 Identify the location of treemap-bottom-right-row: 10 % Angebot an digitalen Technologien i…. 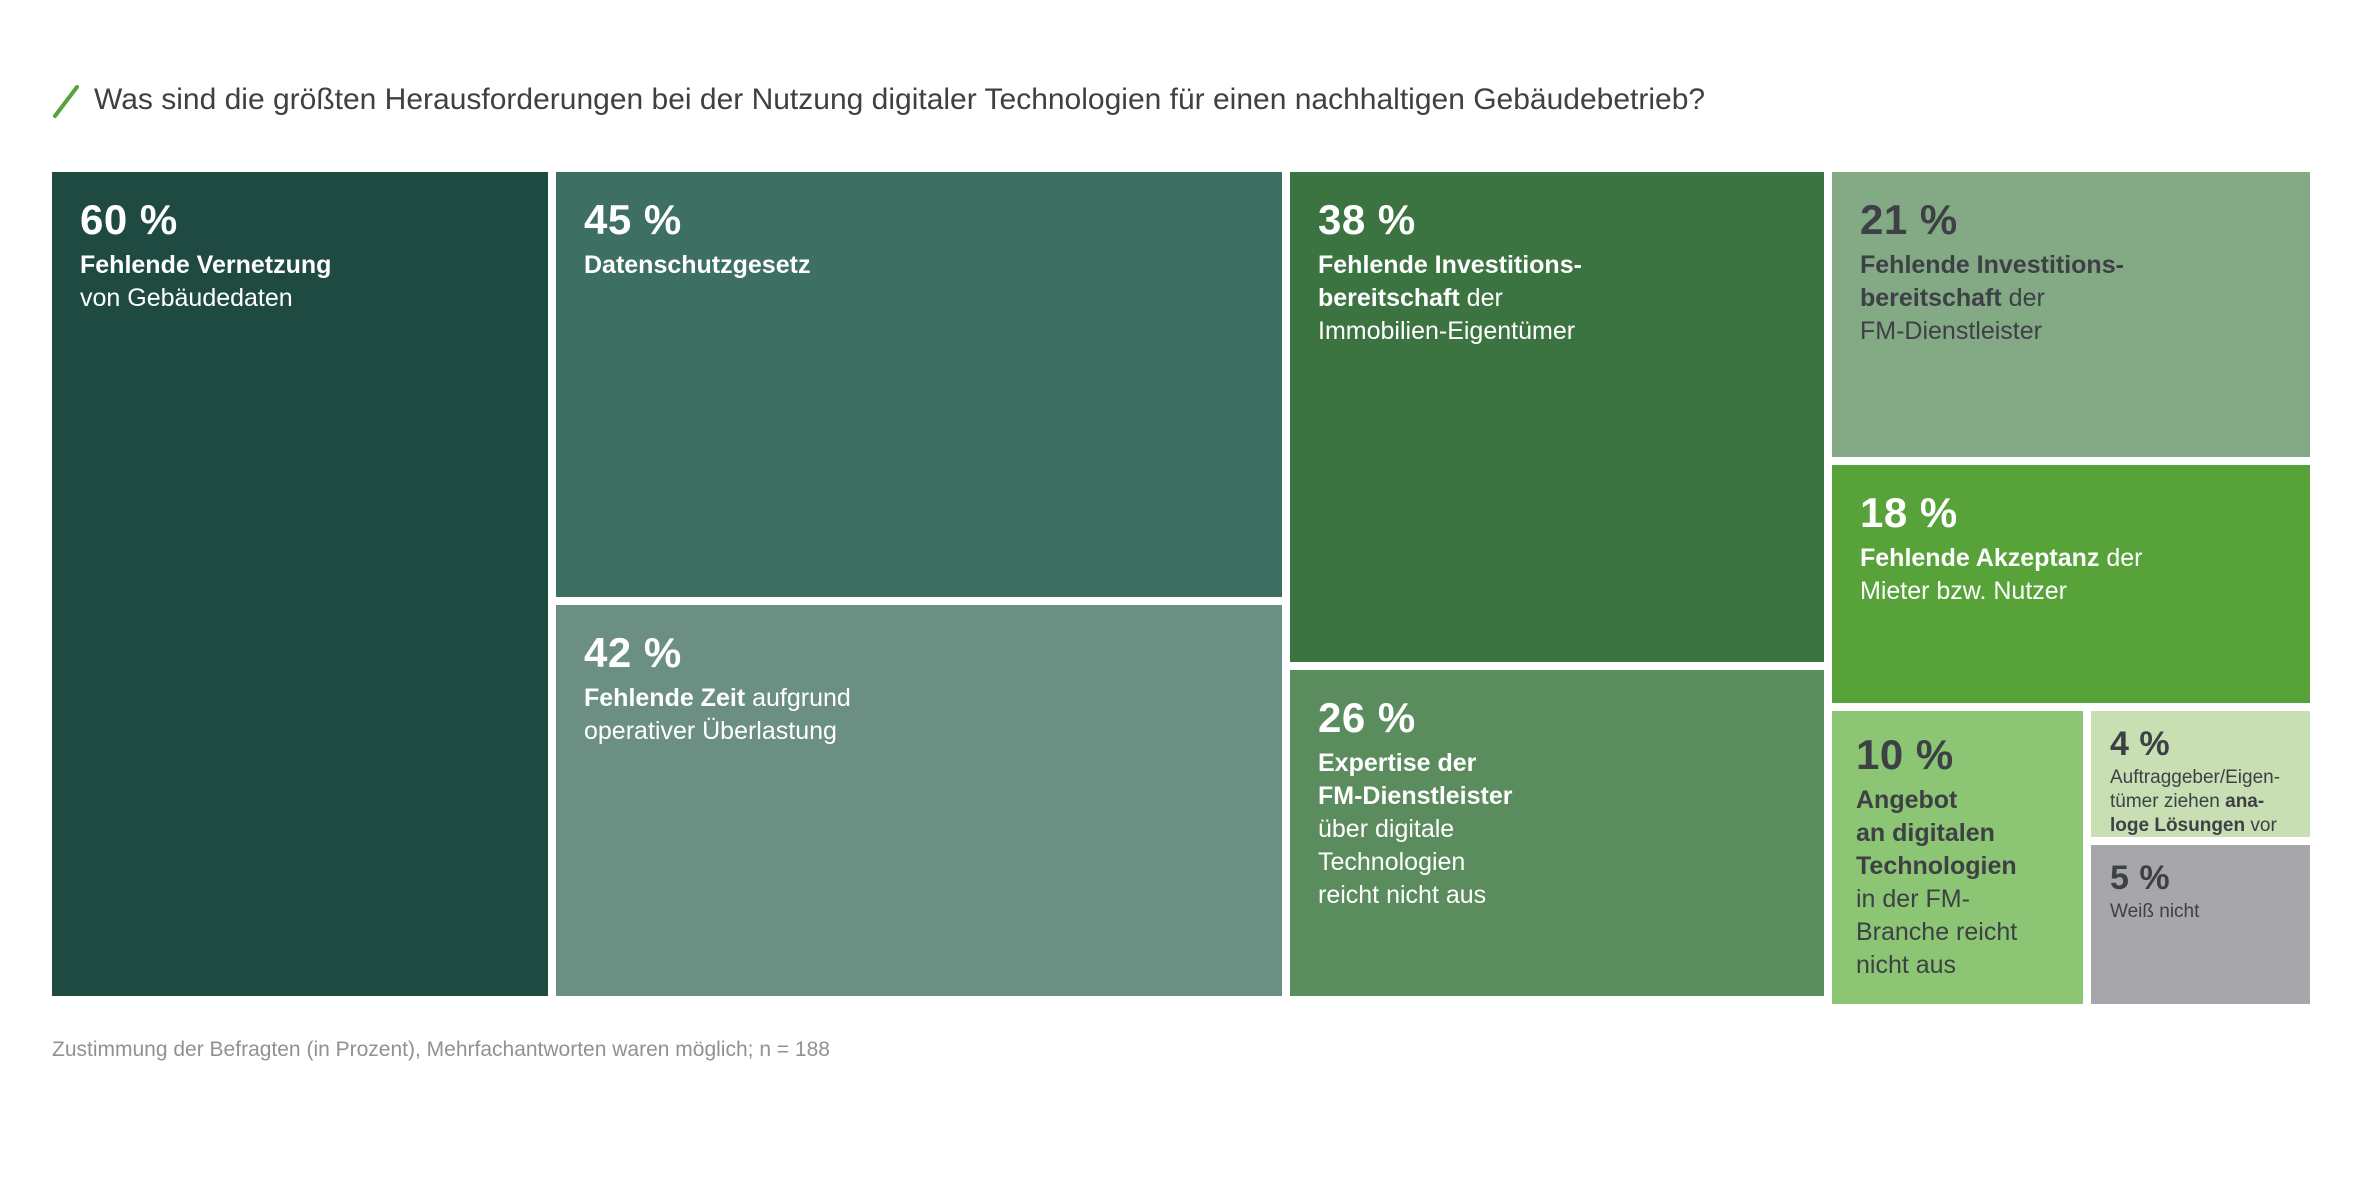
(2071, 858).